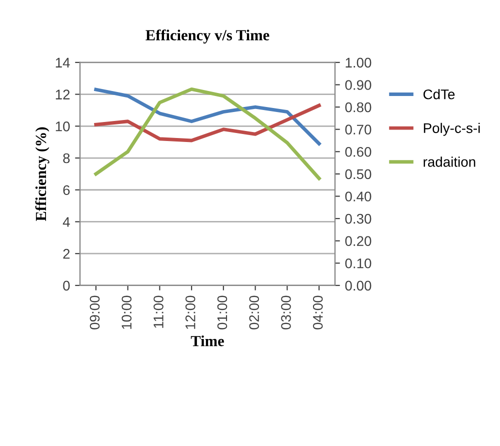 The image size is (500, 446). What do you see at coordinates (42, 174) in the screenshot?
I see `y-axis-title: Efficiency (%)` at bounding box center [42, 174].